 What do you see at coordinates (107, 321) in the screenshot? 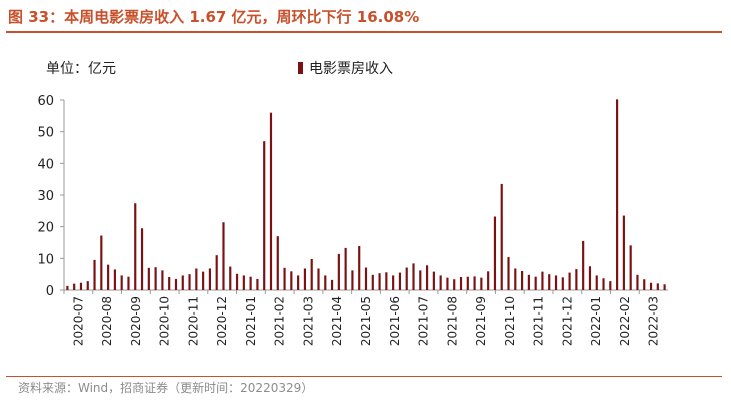
I see `x-tick-label: 2020-08` at bounding box center [107, 321].